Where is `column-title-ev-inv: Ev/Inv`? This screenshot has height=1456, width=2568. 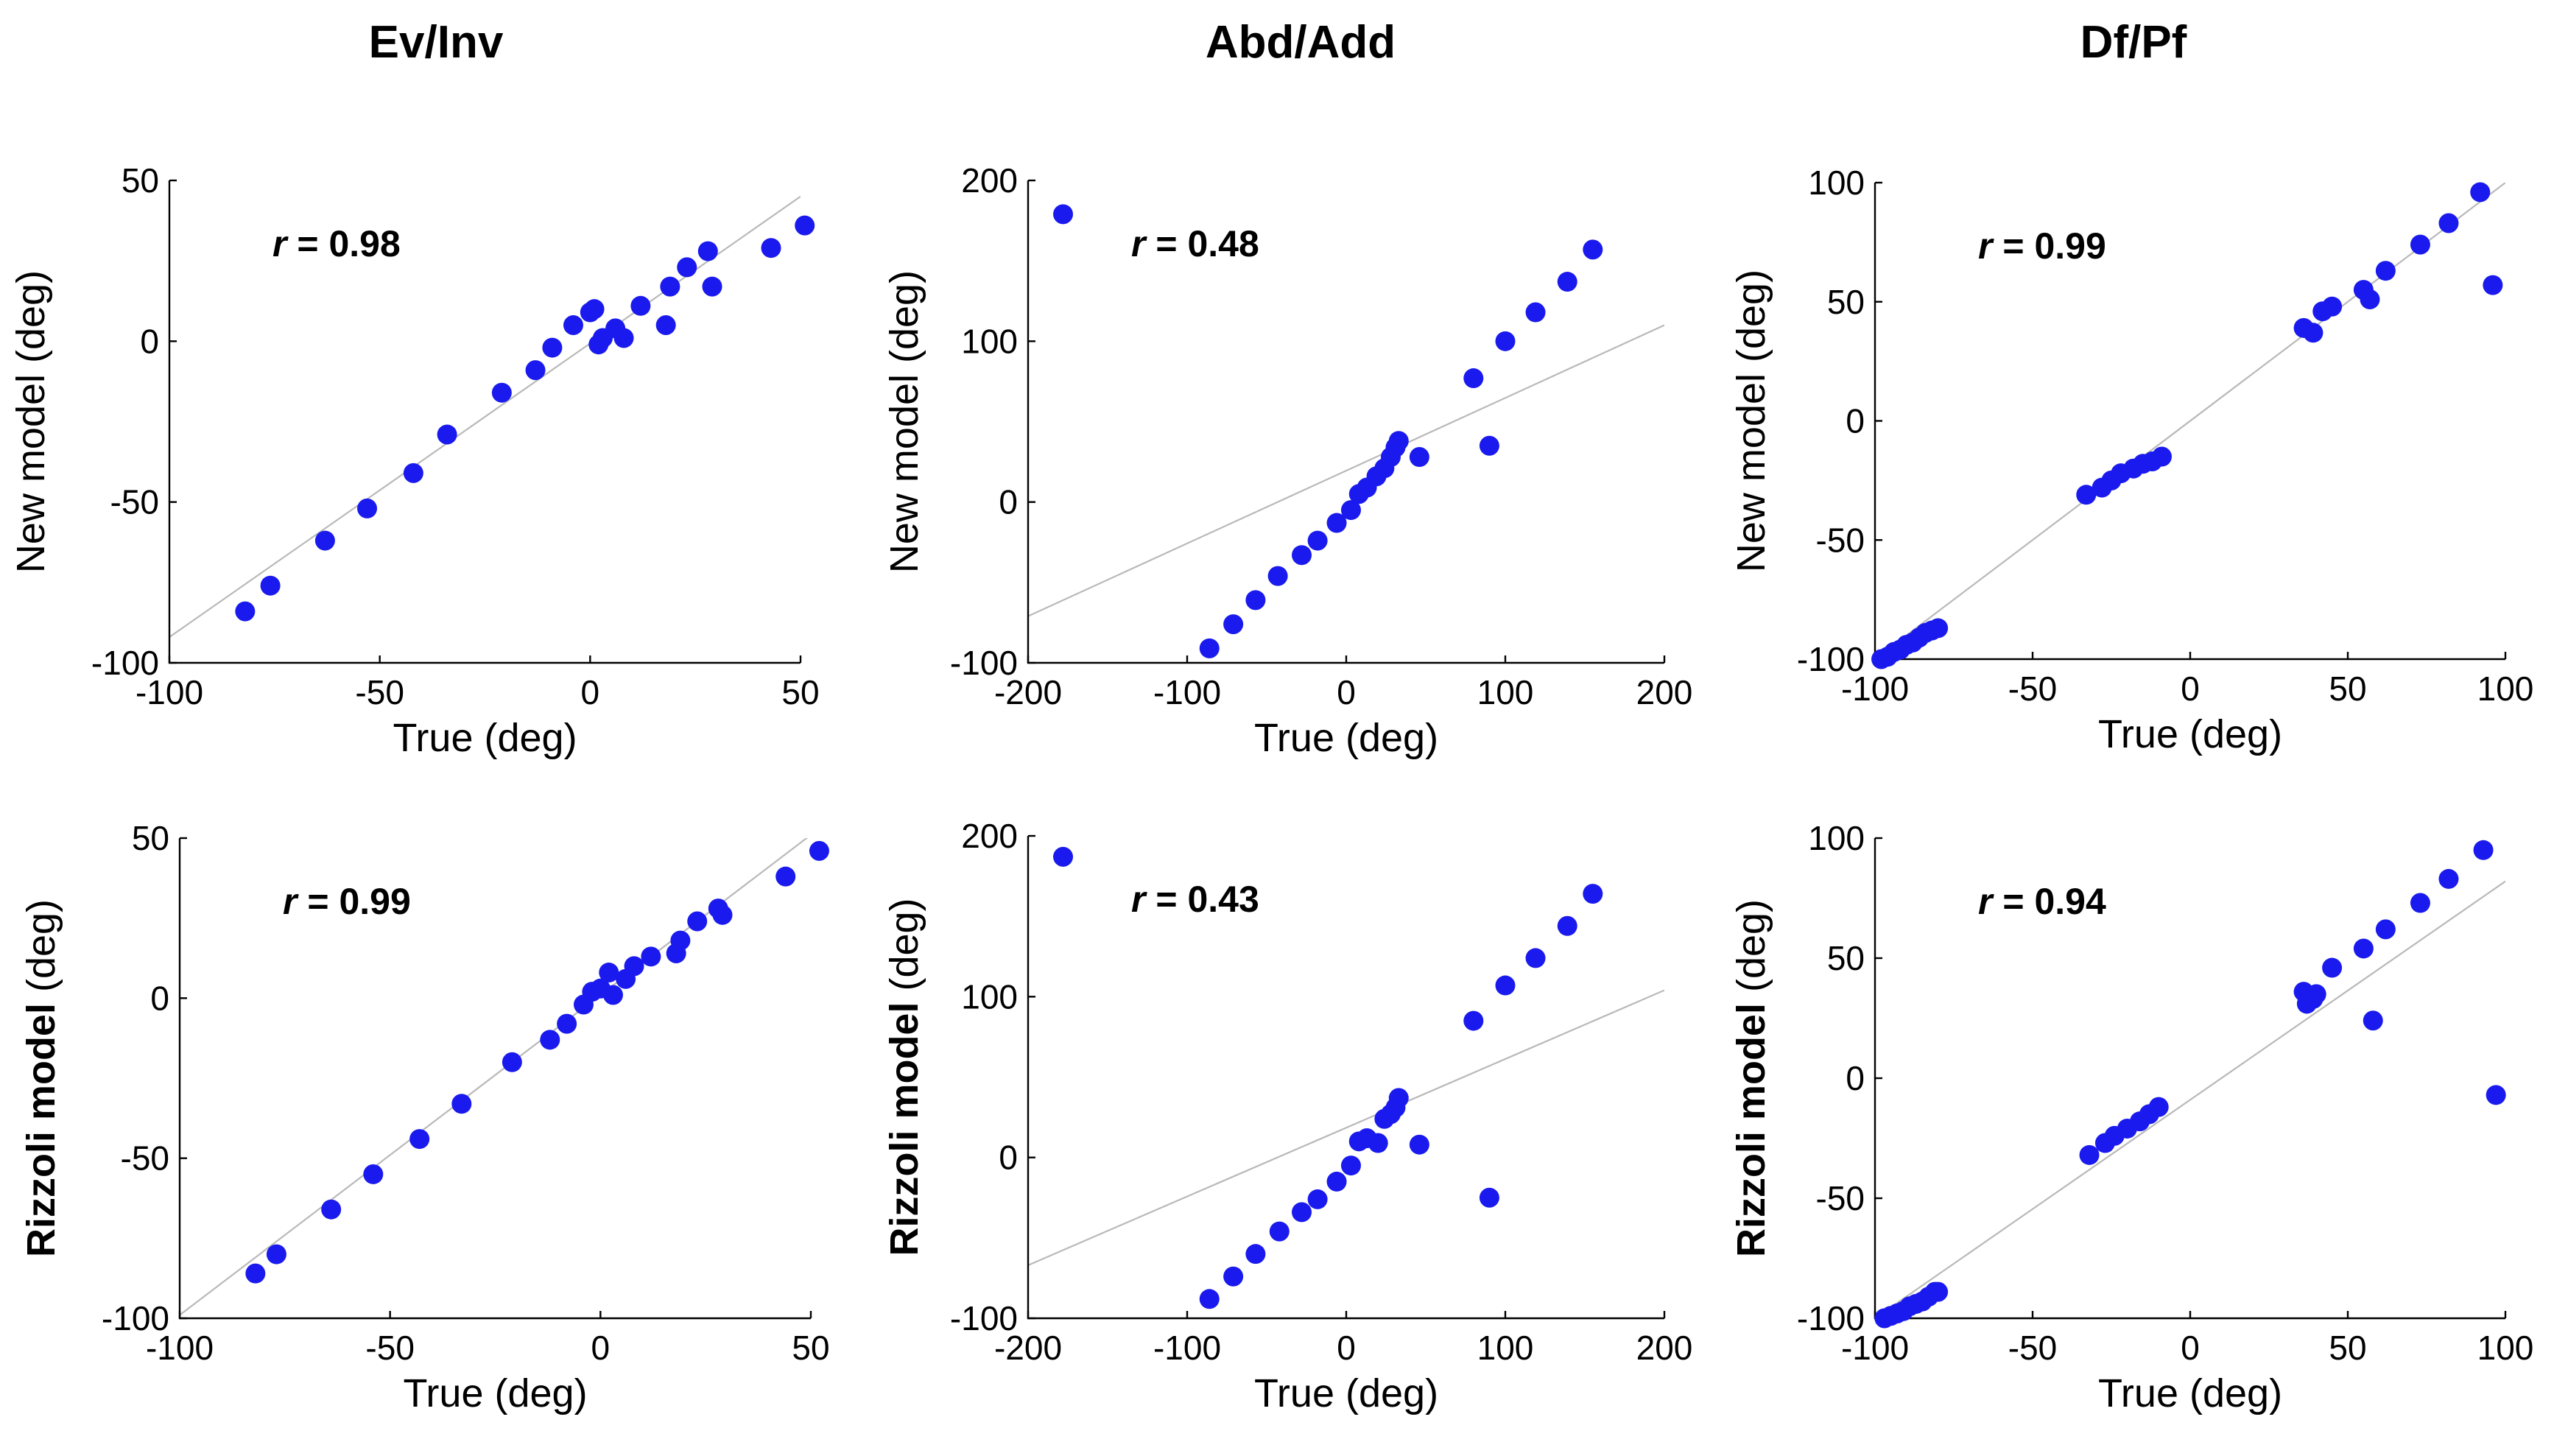 column-title-ev-inv: Ev/Inv is located at coordinates (436, 42).